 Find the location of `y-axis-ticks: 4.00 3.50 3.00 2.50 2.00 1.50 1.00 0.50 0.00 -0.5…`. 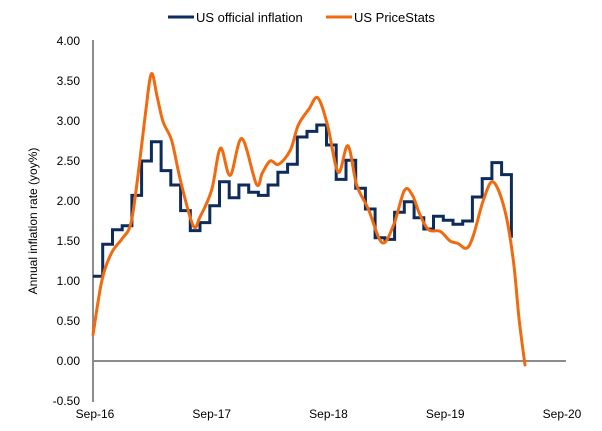

y-axis-ticks: 4.00 3.50 3.00 2.50 2.00 1.50 1.00 0.50 0.00 -0.5… is located at coordinates (67, 221).